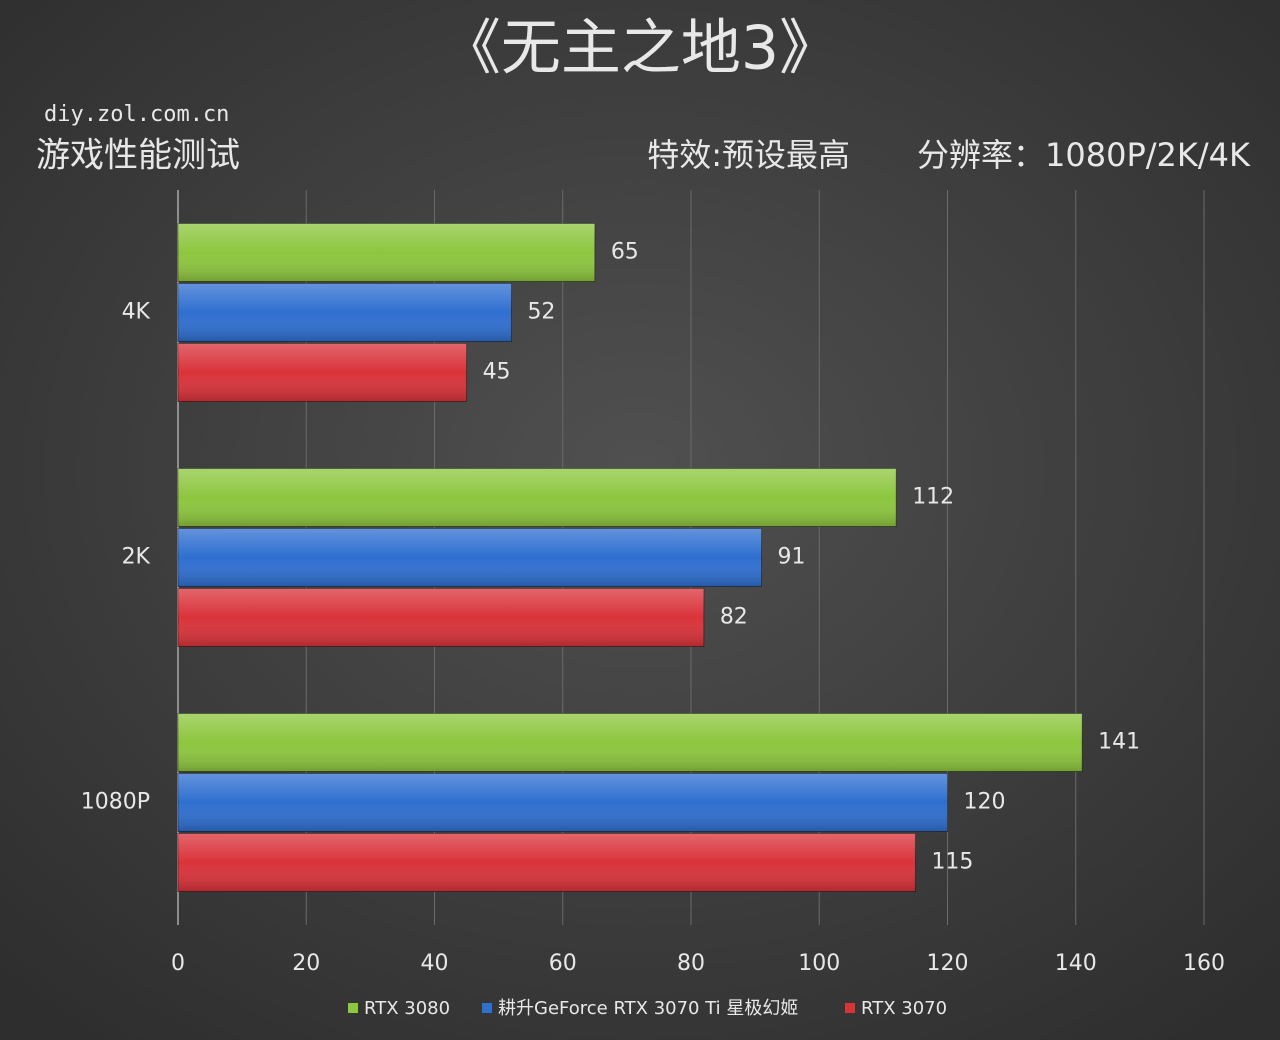 This screenshot has height=1040, width=1280. Describe the element at coordinates (792, 557) in the screenshot. I see `value-label: 91` at that location.